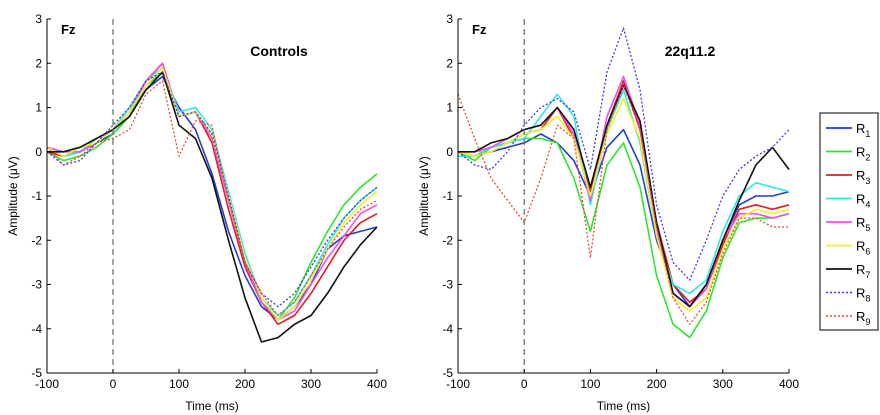 The height and width of the screenshot is (415, 880). What do you see at coordinates (863, 224) in the screenshot?
I see `legend-label: R5` at bounding box center [863, 224].